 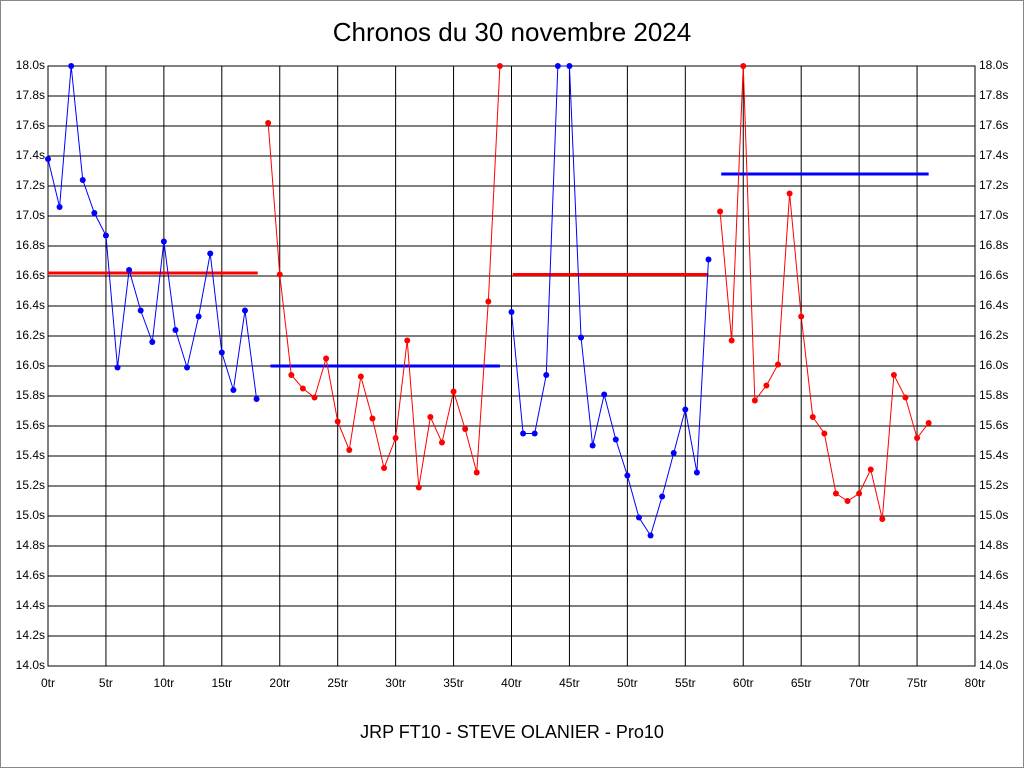 What do you see at coordinates (993, 275) in the screenshot?
I see `y2-tick-label: 16.6s` at bounding box center [993, 275].